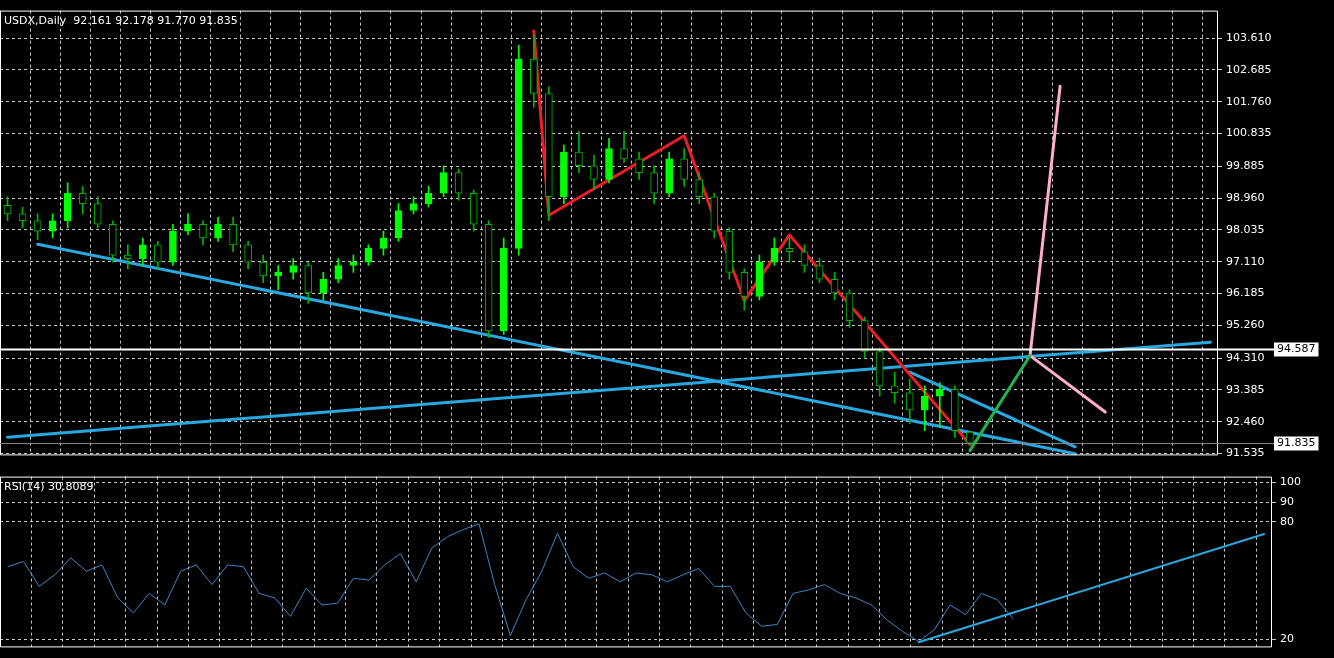 The height and width of the screenshot is (658, 1334). Describe the element at coordinates (1249, 69) in the screenshot. I see `y-tick-label: 102.685` at that location.